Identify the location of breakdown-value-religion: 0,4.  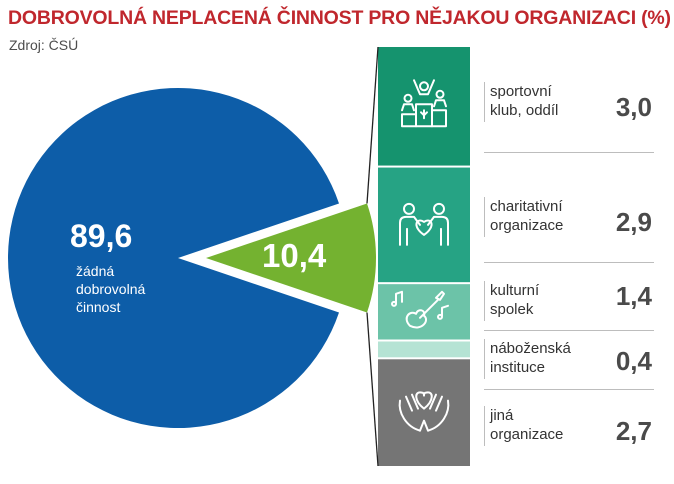
(633, 361).